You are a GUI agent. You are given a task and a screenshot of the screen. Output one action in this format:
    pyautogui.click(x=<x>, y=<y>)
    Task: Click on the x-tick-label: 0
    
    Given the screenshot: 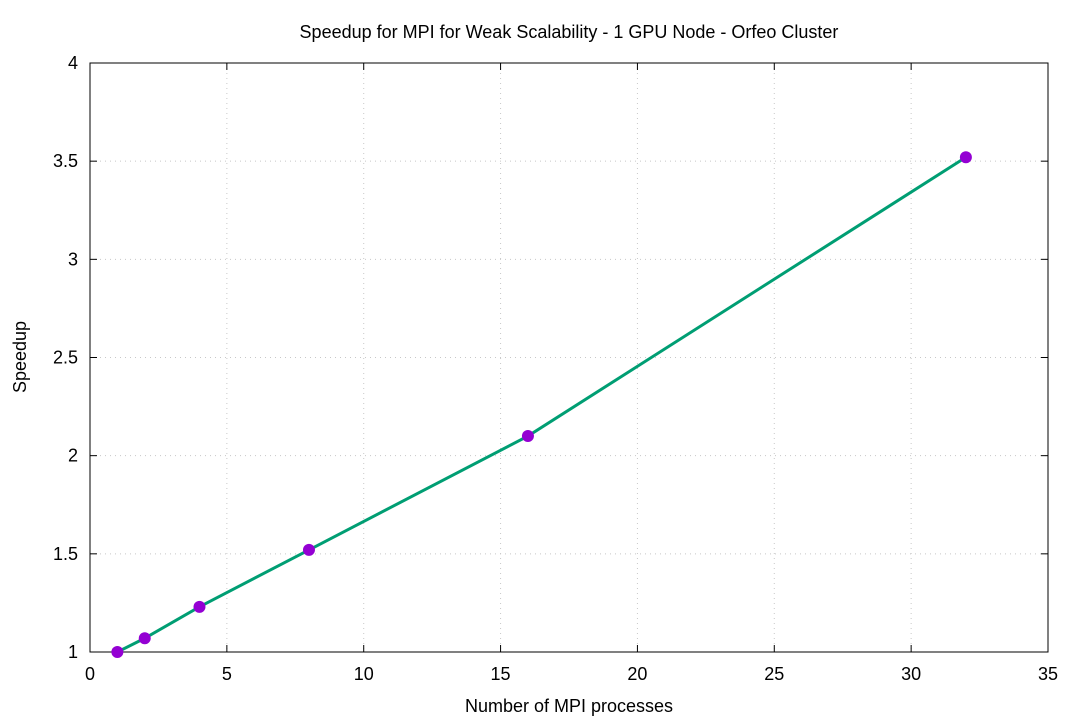 What is the action you would take?
    pyautogui.click(x=90, y=674)
    